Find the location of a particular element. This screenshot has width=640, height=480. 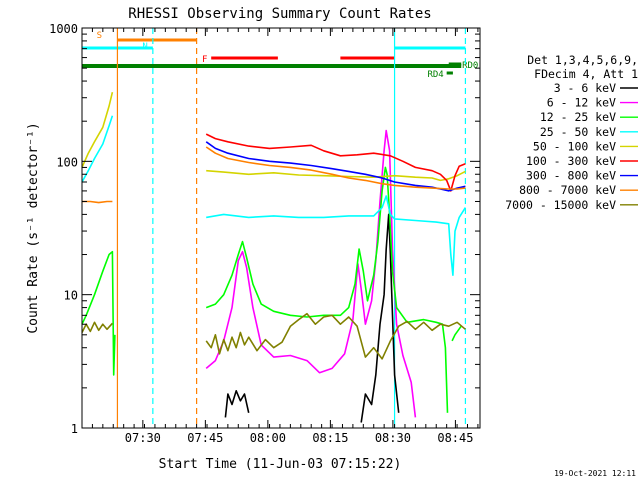

y-tick-label: 10 is located at coordinates (71, 296).